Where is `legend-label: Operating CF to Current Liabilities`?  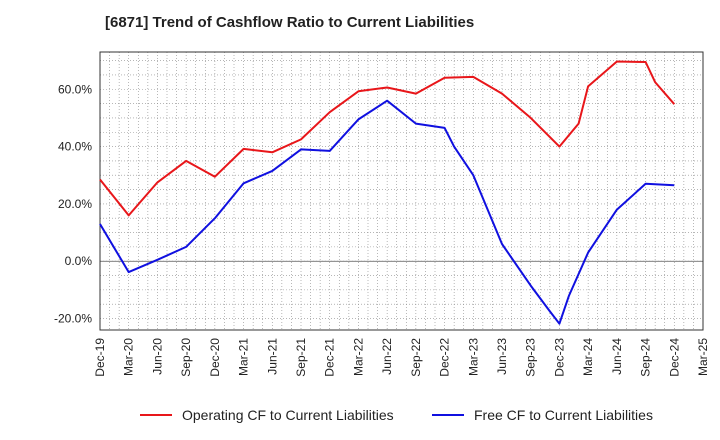 legend-label: Operating CF to Current Liabilities is located at coordinates (288, 415).